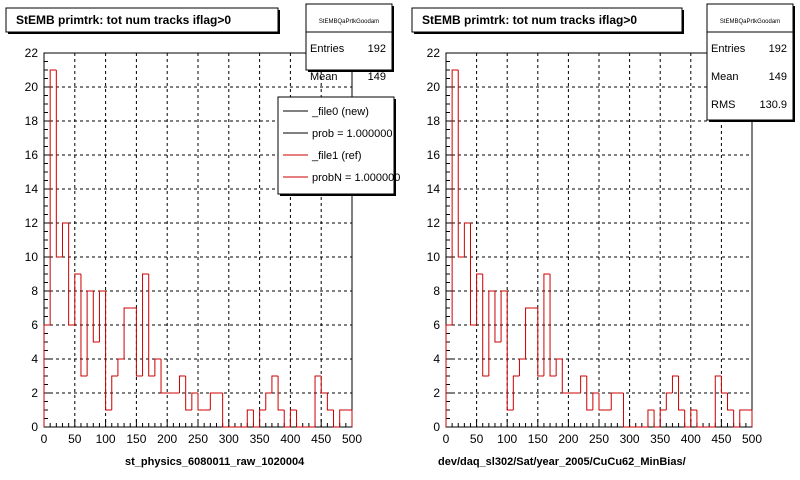  What do you see at coordinates (349, 37) in the screenshot?
I see `stats-box` at bounding box center [349, 37].